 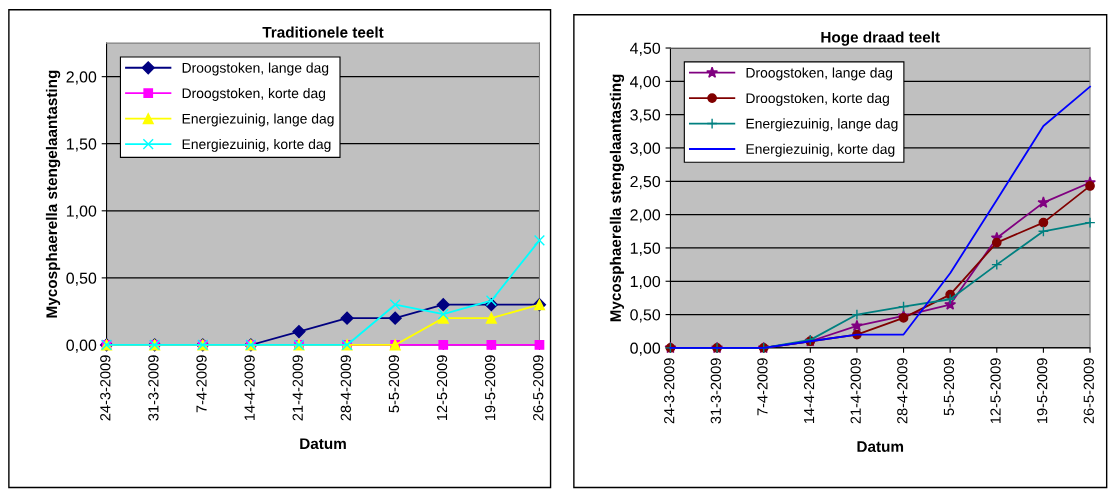 I want to click on chart-title: Hoge draad teelt, so click(x=880, y=38).